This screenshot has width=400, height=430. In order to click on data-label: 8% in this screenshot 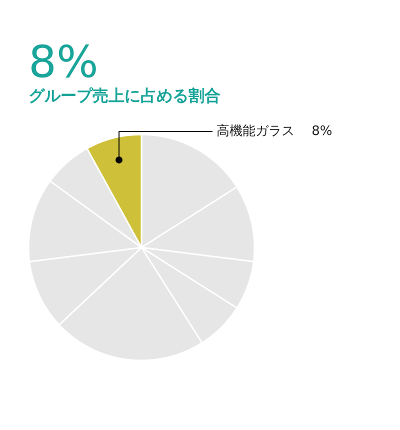, I will do `click(63, 62)`.